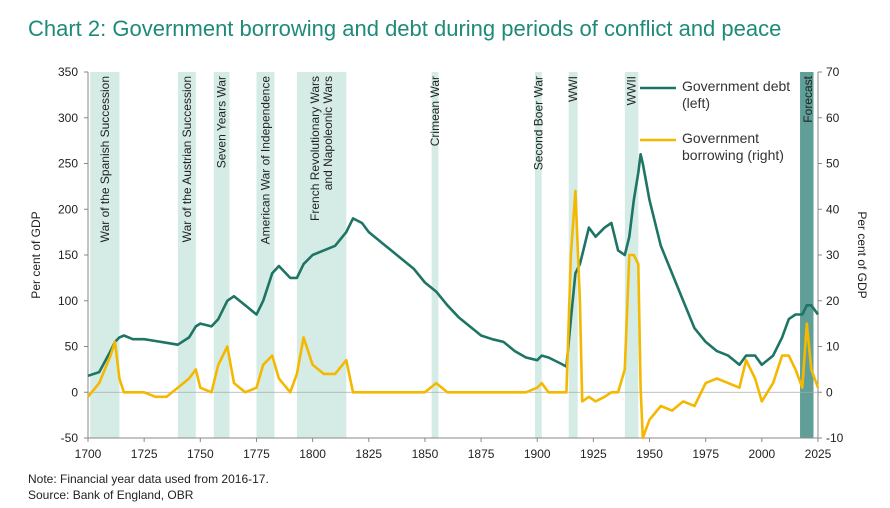 Image resolution: width=890 pixels, height=508 pixels. I want to click on x-tick-label: 1750, so click(200, 454).